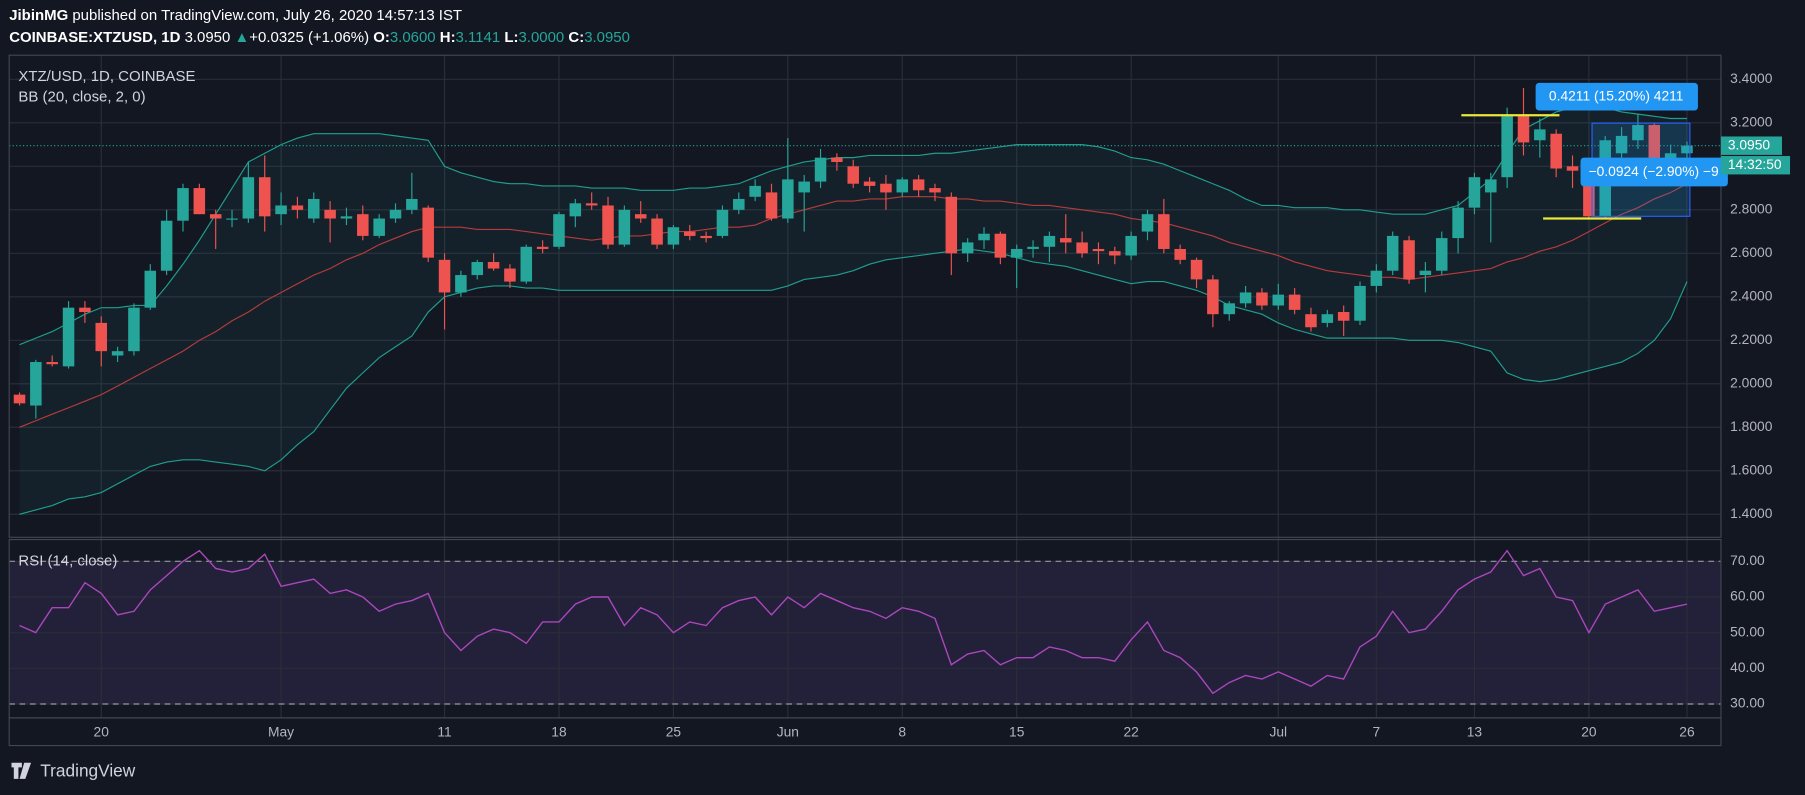 This screenshot has width=1805, height=795. Describe the element at coordinates (413, 37) in the screenshot. I see `ohlc-value: 3.0600` at that location.